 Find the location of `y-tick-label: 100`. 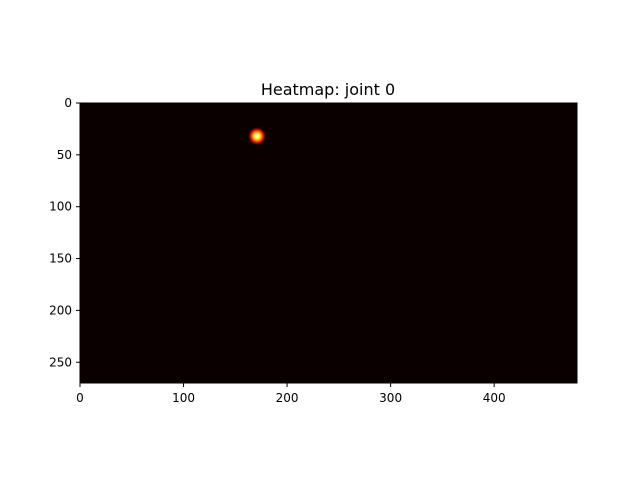

y-tick-label: 100 is located at coordinates (60, 207).